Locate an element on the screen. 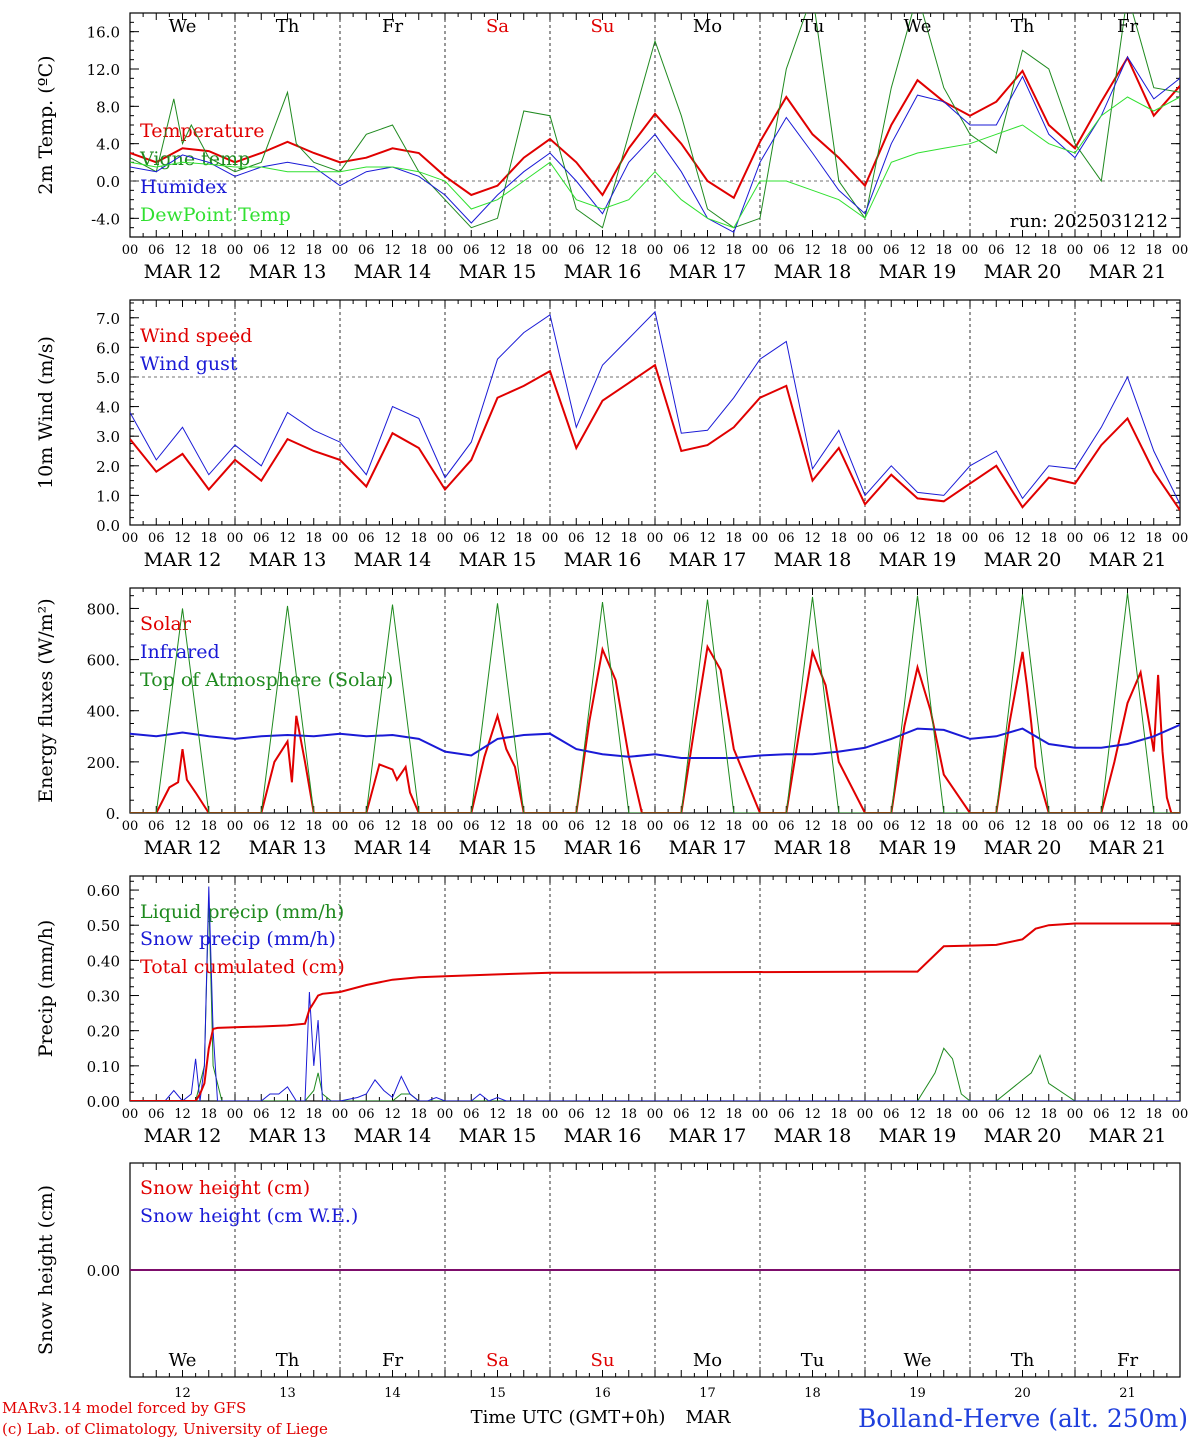 This screenshot has width=1194, height=1440. date-label: MAR 13 is located at coordinates (288, 560).